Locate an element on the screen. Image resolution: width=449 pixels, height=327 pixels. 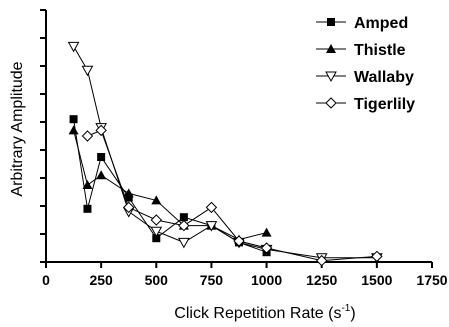
legend-marker-wallaby is located at coordinates (331, 77).